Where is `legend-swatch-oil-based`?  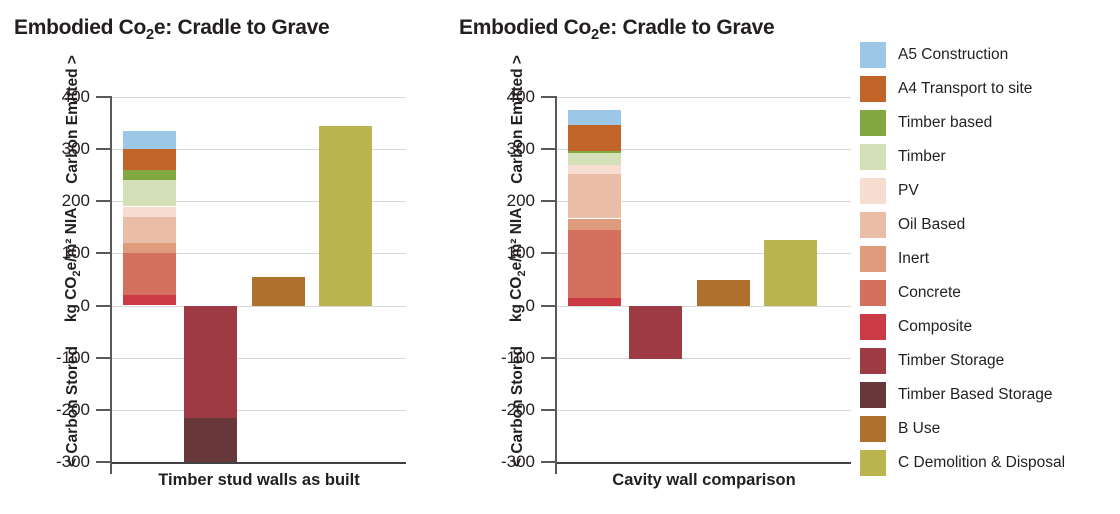
legend-swatch-oil-based is located at coordinates (873, 225).